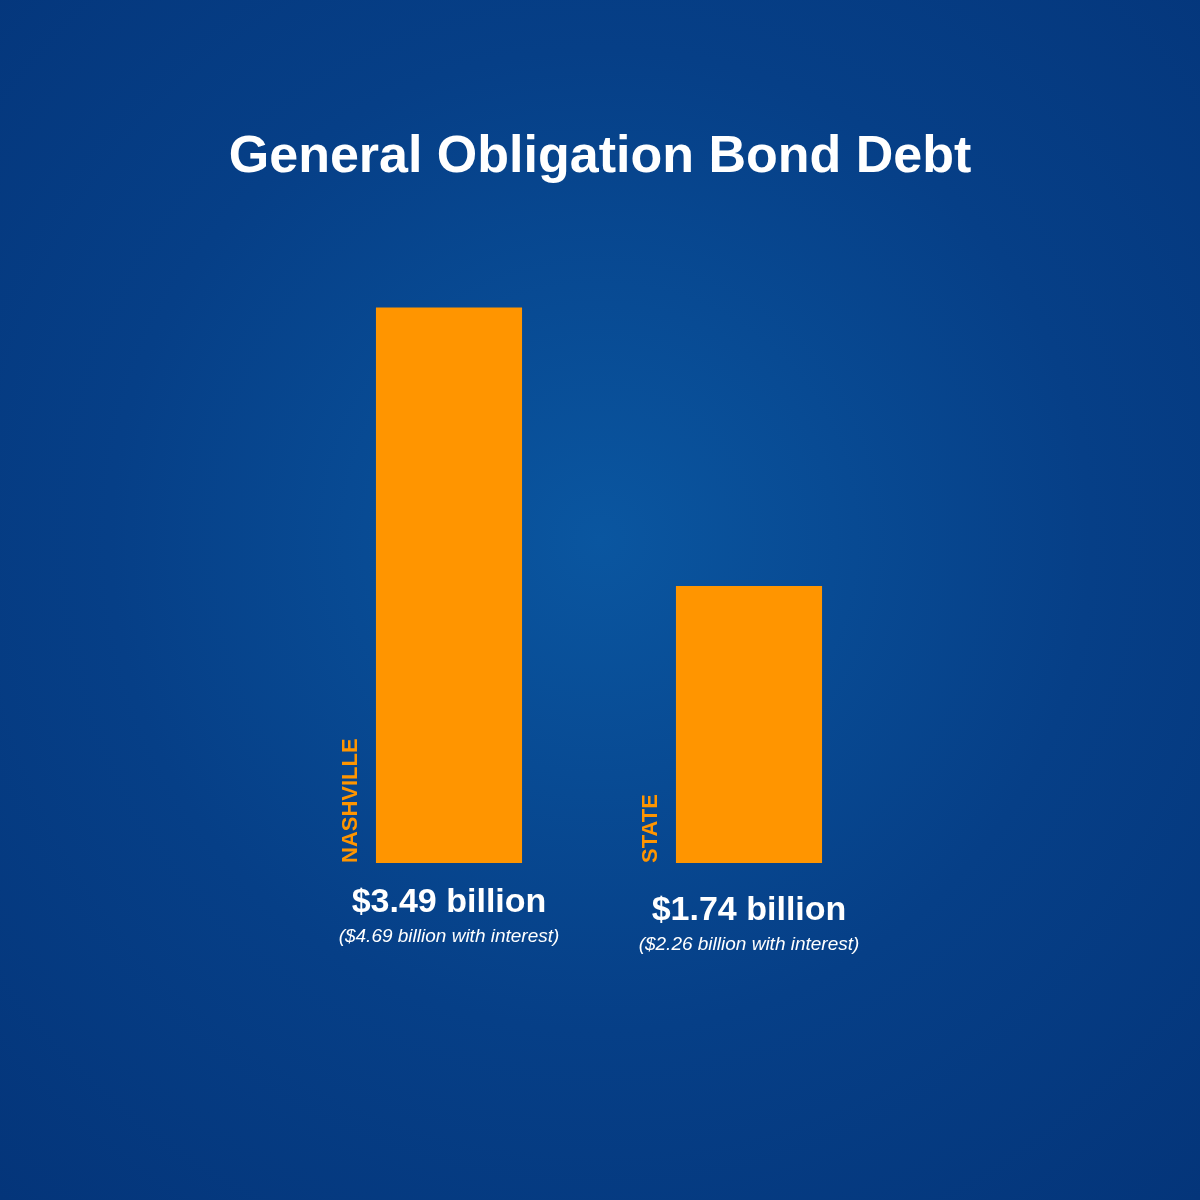 The height and width of the screenshot is (1200, 1200). What do you see at coordinates (350, 800) in the screenshot?
I see `x-tick-label: NASHVILLE` at bounding box center [350, 800].